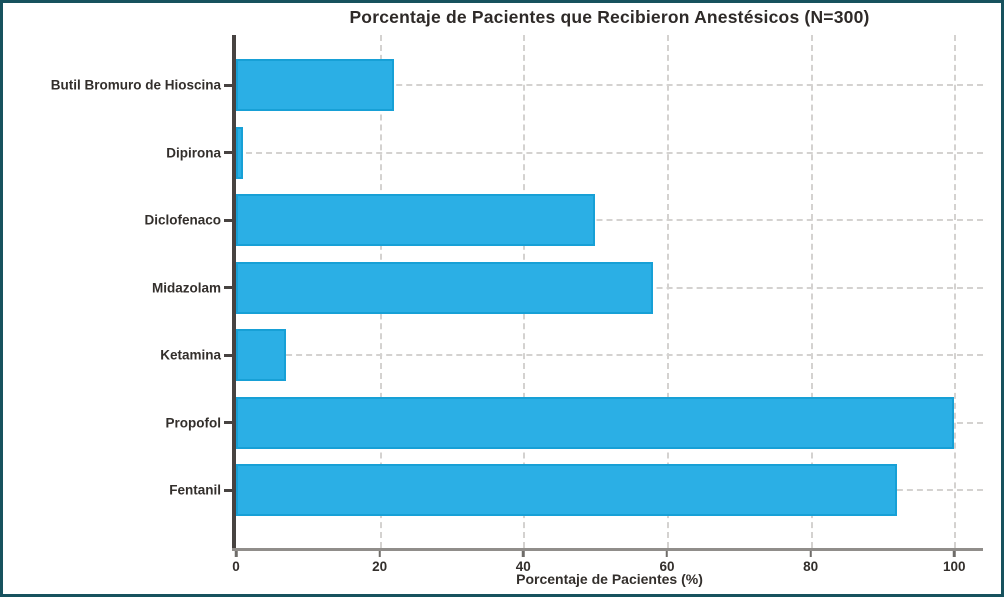 The width and height of the screenshot is (1004, 597). I want to click on category-label: Ketamina, so click(190, 355).